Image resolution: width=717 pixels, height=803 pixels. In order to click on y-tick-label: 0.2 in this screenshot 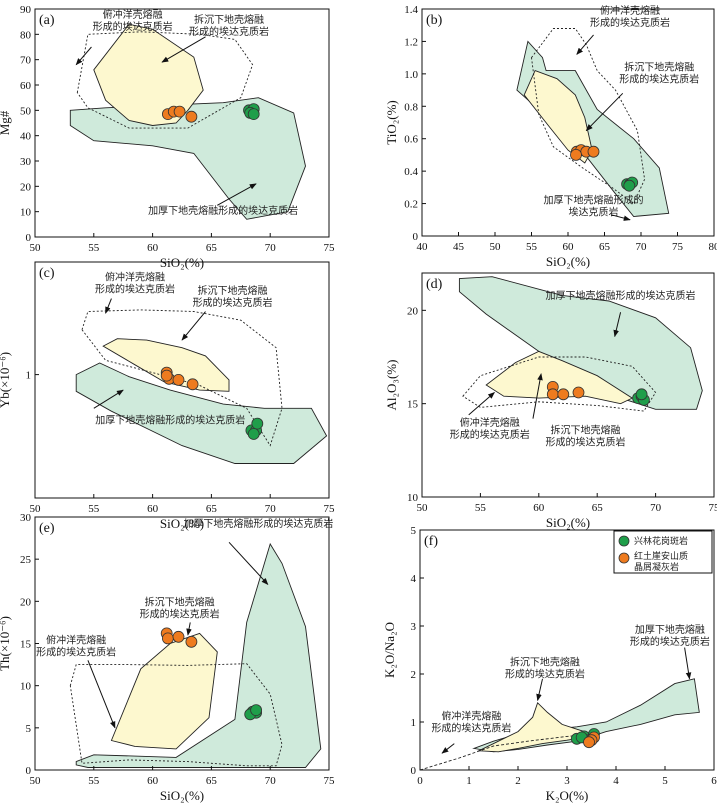, I will do `click(411, 205)`.